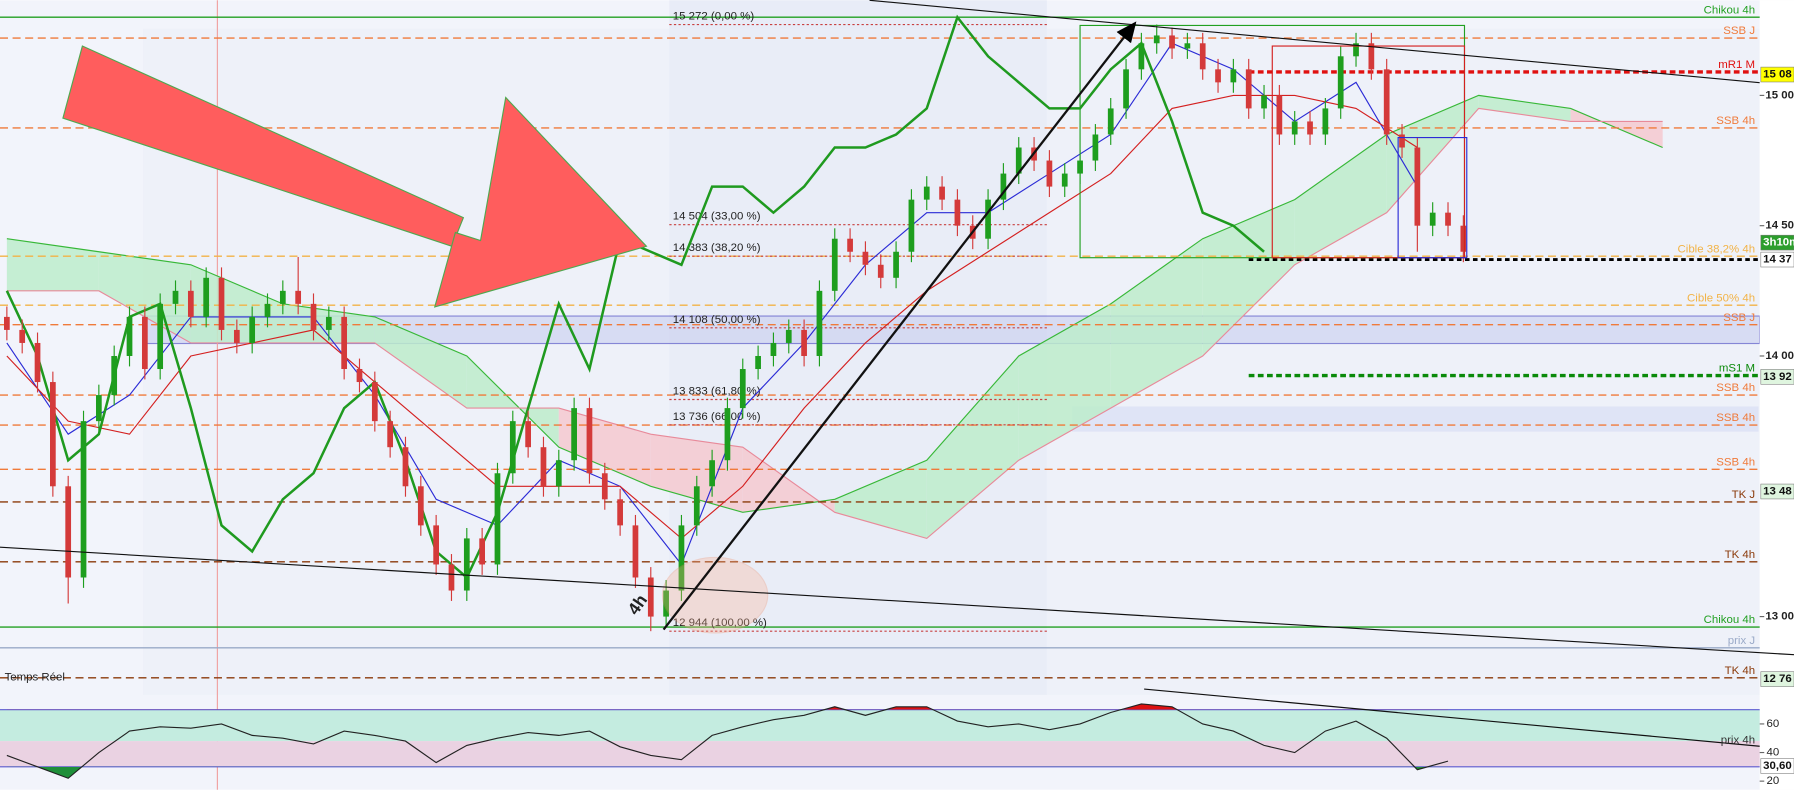 The width and height of the screenshot is (1794, 790). What do you see at coordinates (714, 17) in the screenshot?
I see `fib-label: 15 272 (0,00 %)` at bounding box center [714, 17].